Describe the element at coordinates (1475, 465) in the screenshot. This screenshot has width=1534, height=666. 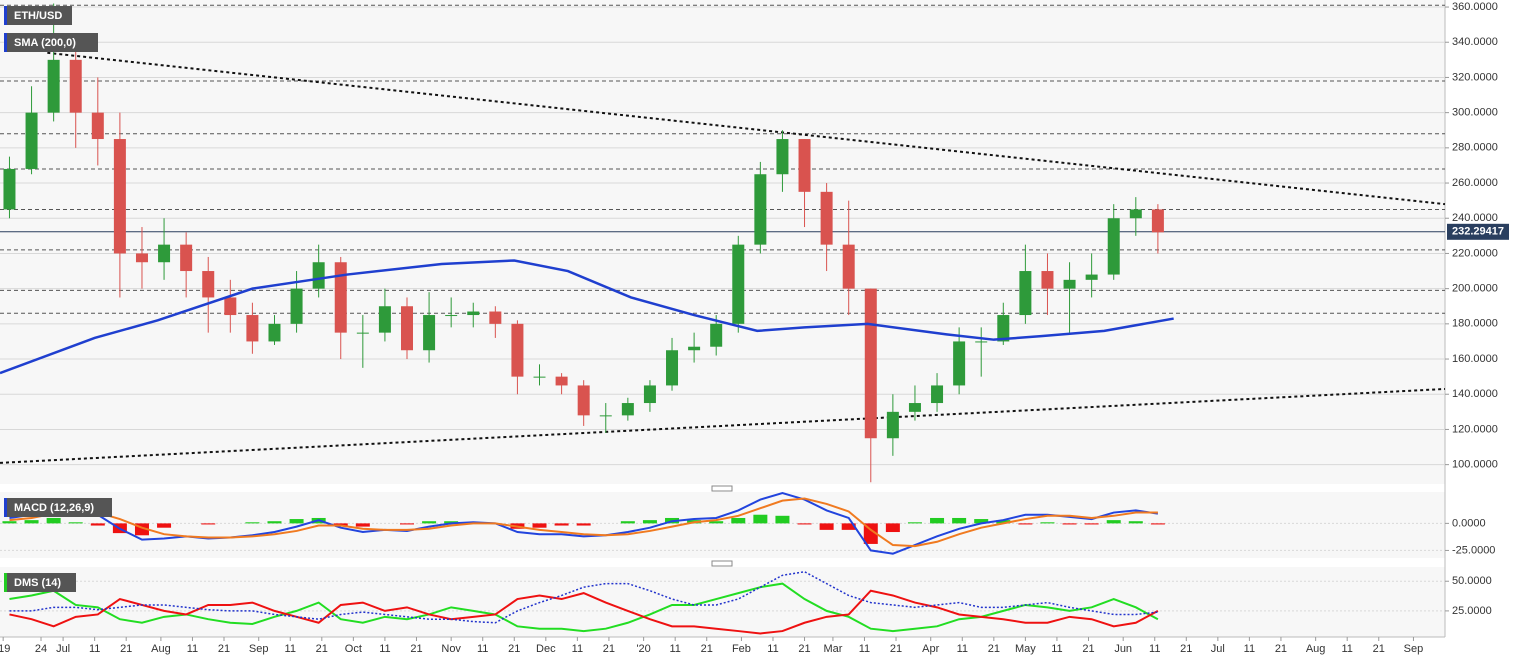
I see `y-tick-label: 100.0000` at that location.